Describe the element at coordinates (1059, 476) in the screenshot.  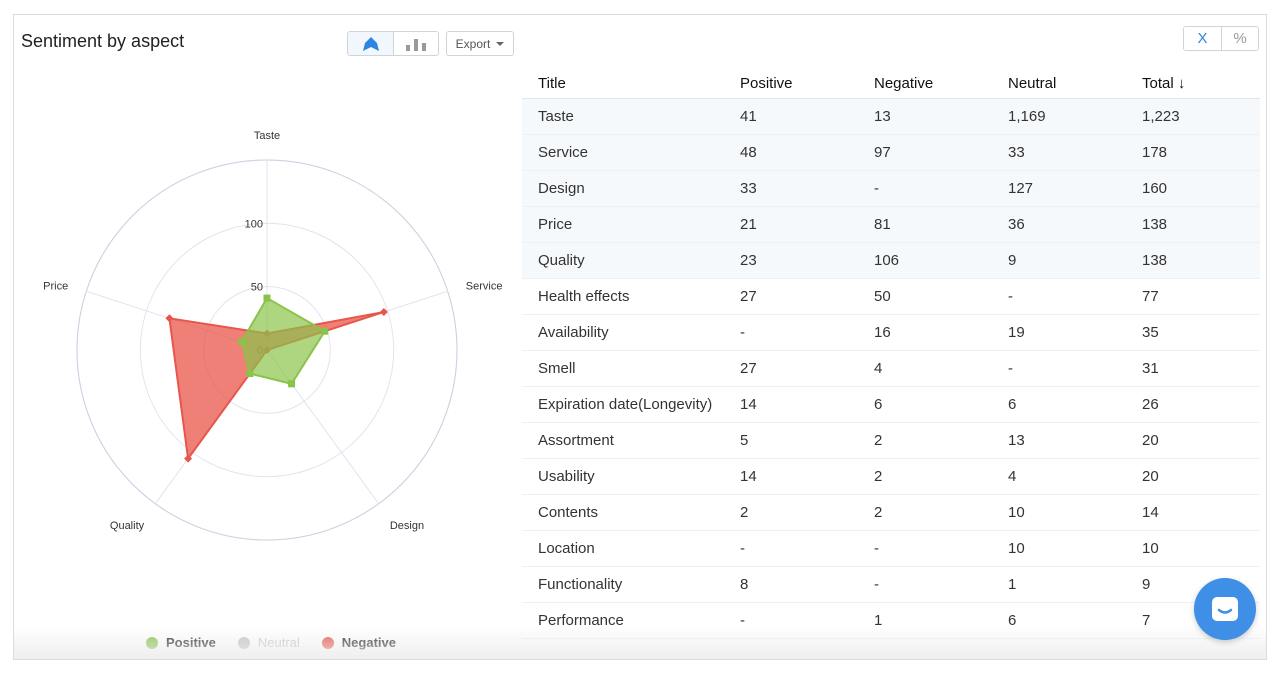
I see `cell-neutral: 4` at that location.